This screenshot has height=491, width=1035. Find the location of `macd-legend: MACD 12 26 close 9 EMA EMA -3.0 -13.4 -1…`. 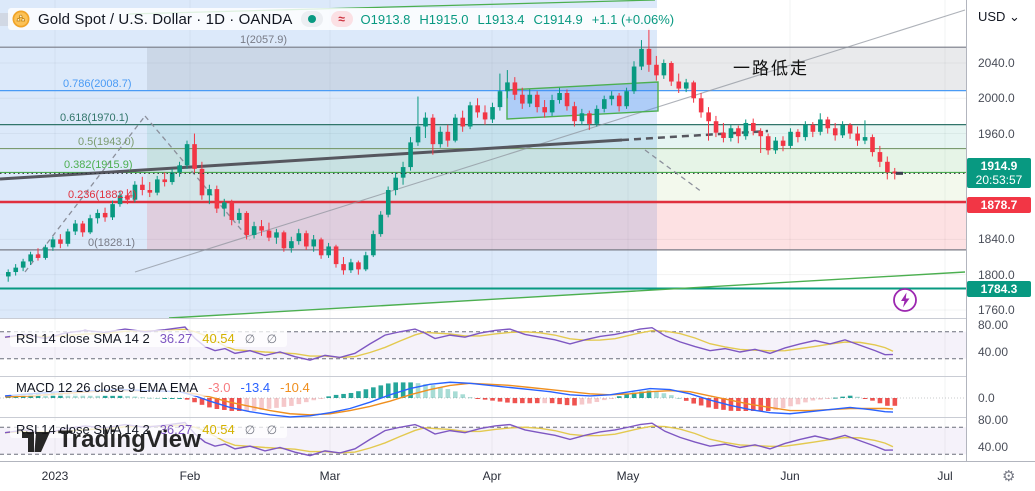

macd-legend: MACD 12 26 close 9 EMA EMA -3.0 -13.4 -1… is located at coordinates (163, 387).